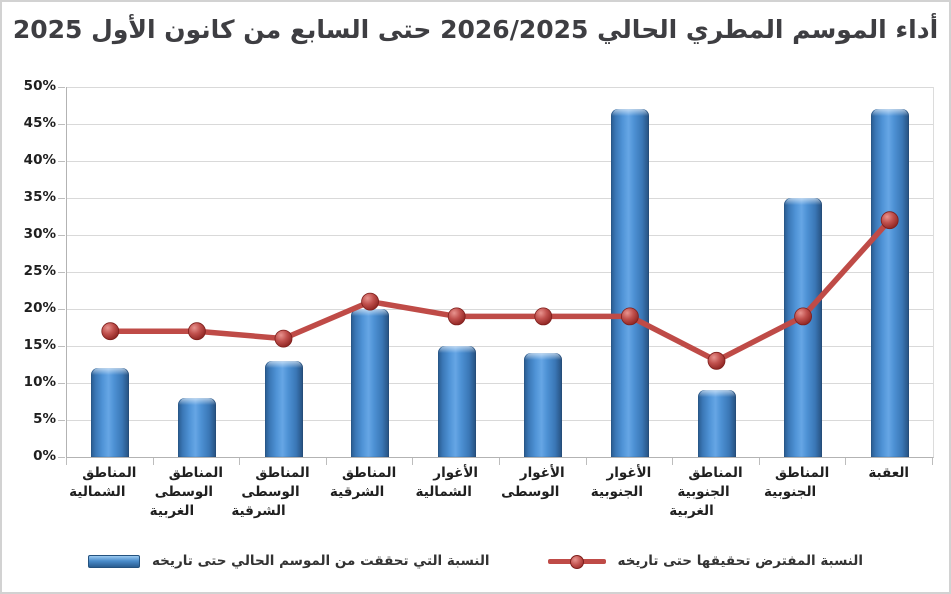  What do you see at coordinates (456, 483) in the screenshot?
I see `x-category-label-4: الأغوار الشمالية` at bounding box center [456, 483].